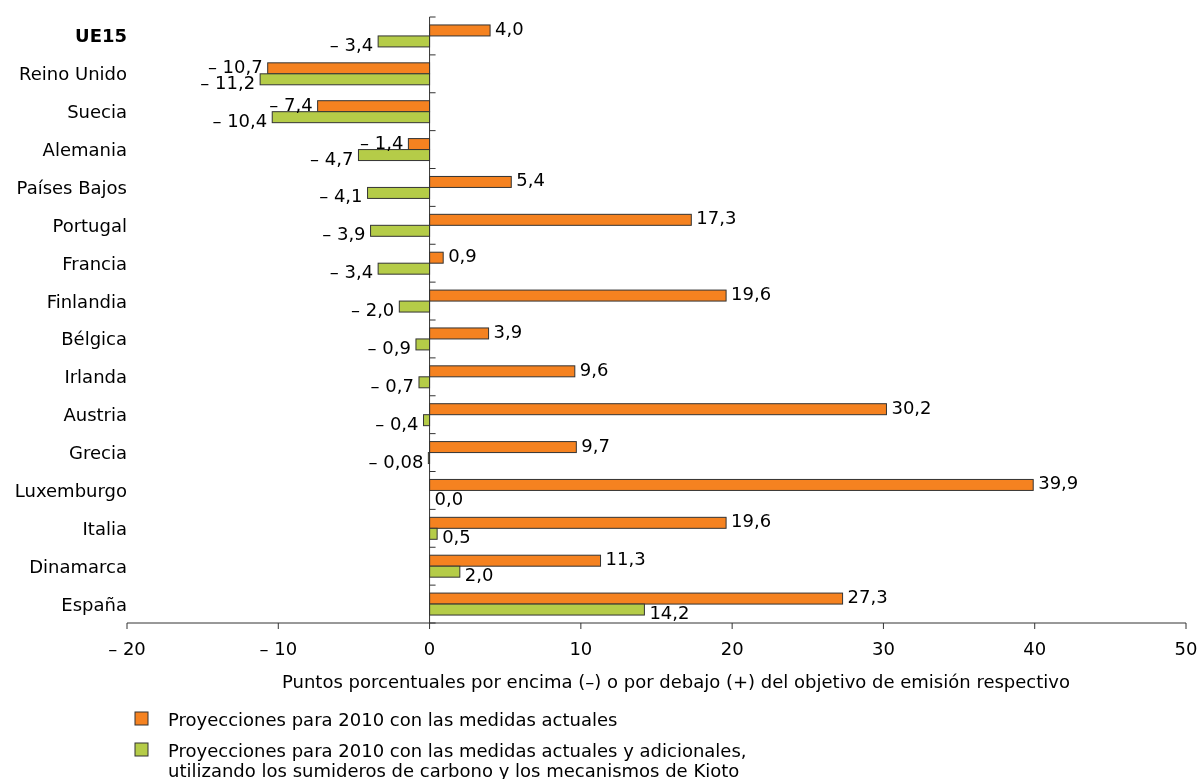  Describe the element at coordinates (396, 461) in the screenshot. I see `data-label: – 0,08` at that location.